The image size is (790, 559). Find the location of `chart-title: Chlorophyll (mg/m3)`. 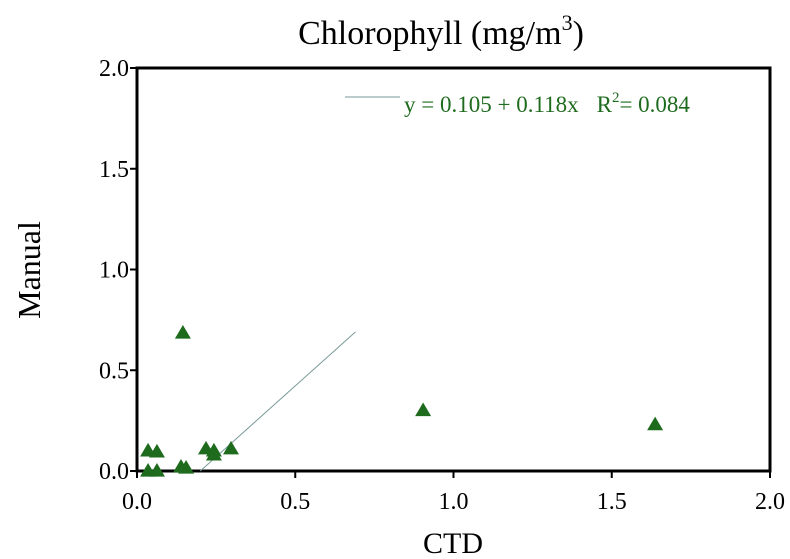

chart-title: Chlorophyll (mg/m3) is located at coordinates (441, 31).